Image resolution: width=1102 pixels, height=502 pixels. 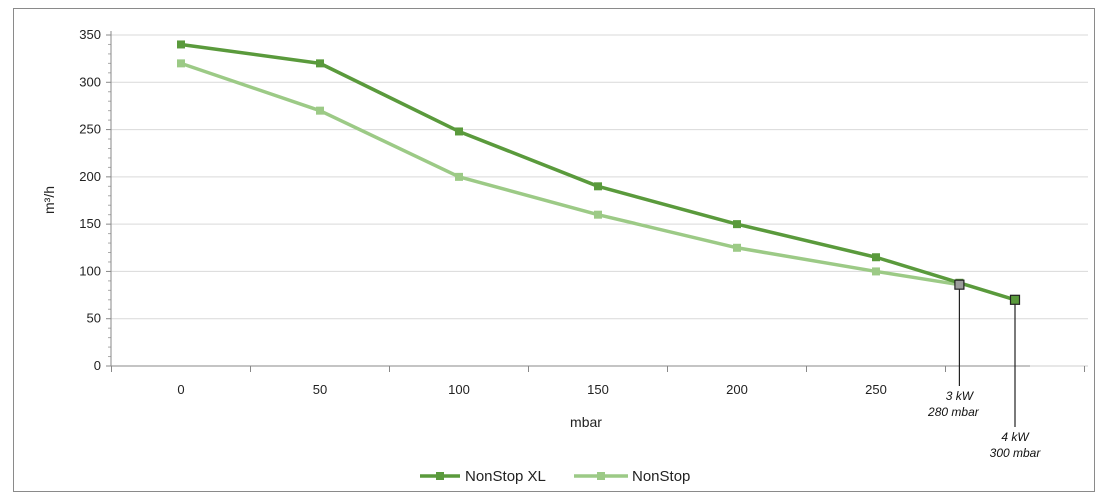 What do you see at coordinates (90, 176) in the screenshot?
I see `y-tick-label: 200` at bounding box center [90, 176].